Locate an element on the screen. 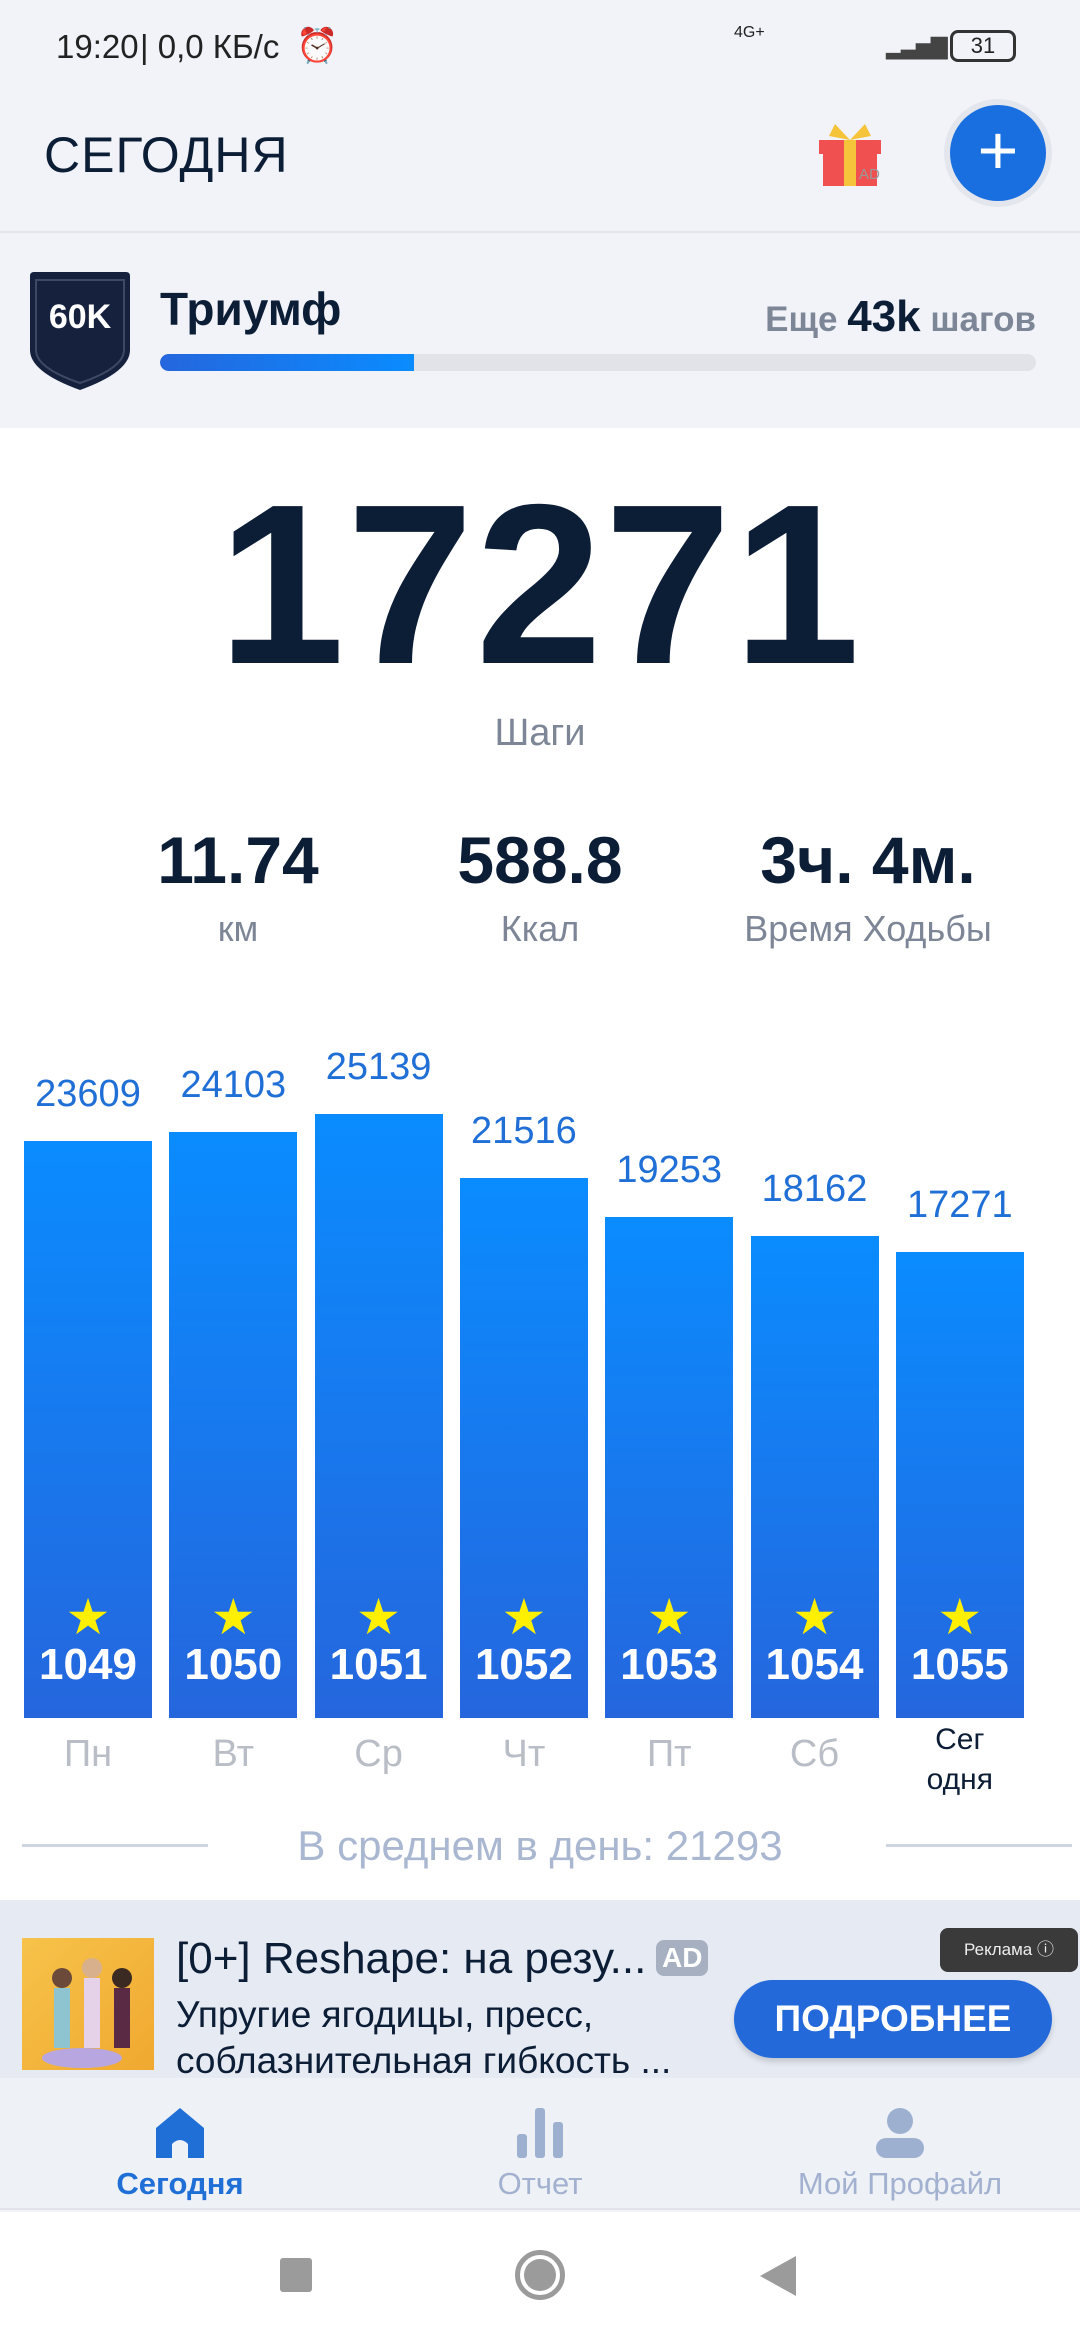 This screenshot has height=2340, width=1080. bar-value-label: 19253 is located at coordinates (669, 1170).